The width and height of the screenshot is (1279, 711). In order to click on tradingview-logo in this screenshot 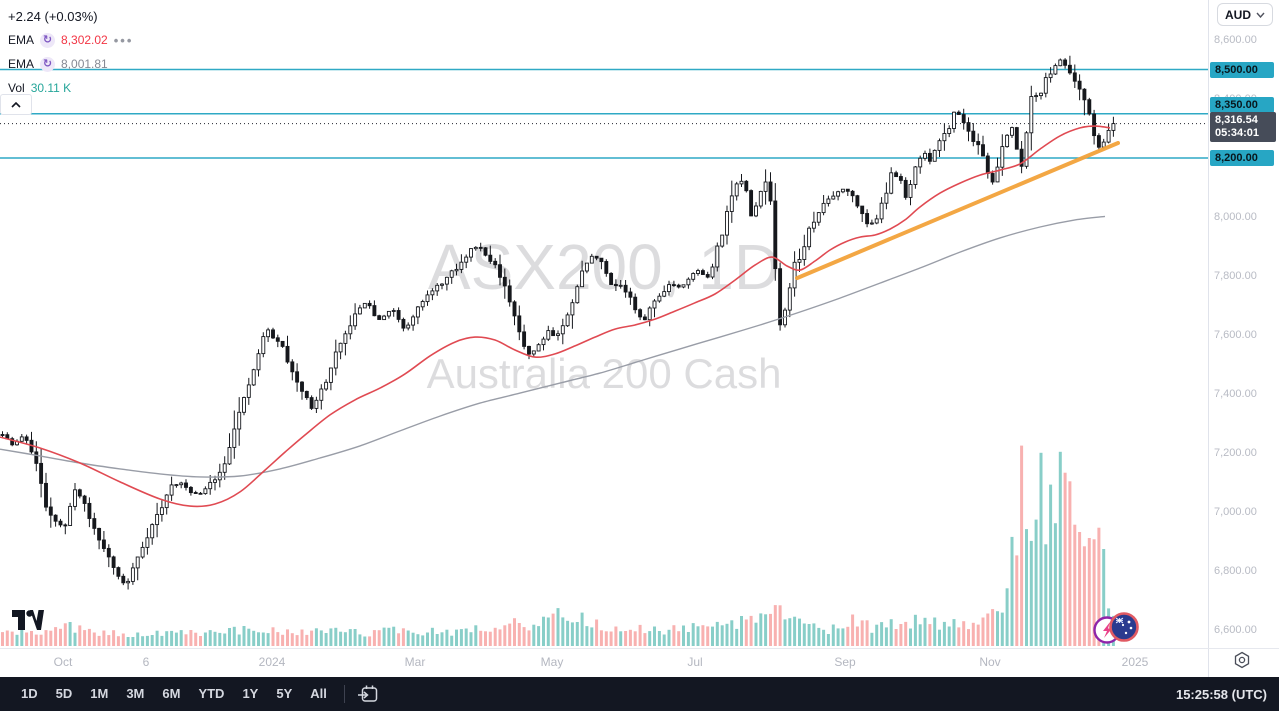, I will do `click(28, 622)`.